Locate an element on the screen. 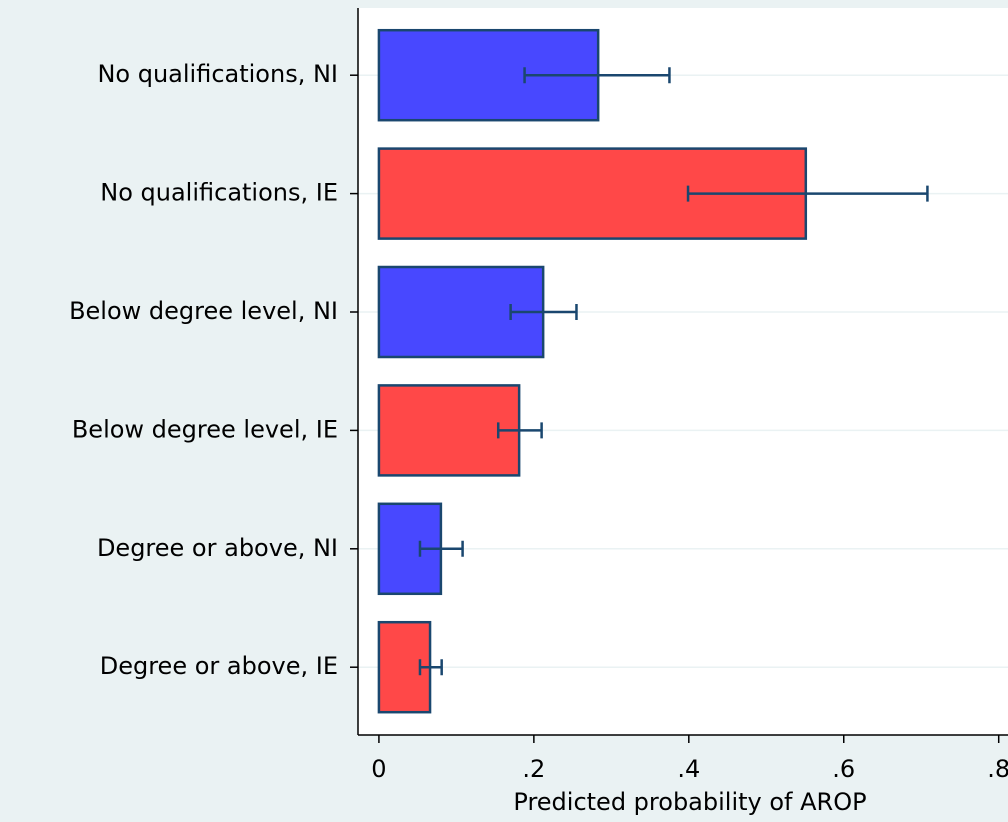  x-tick-label: 0 is located at coordinates (378, 769).